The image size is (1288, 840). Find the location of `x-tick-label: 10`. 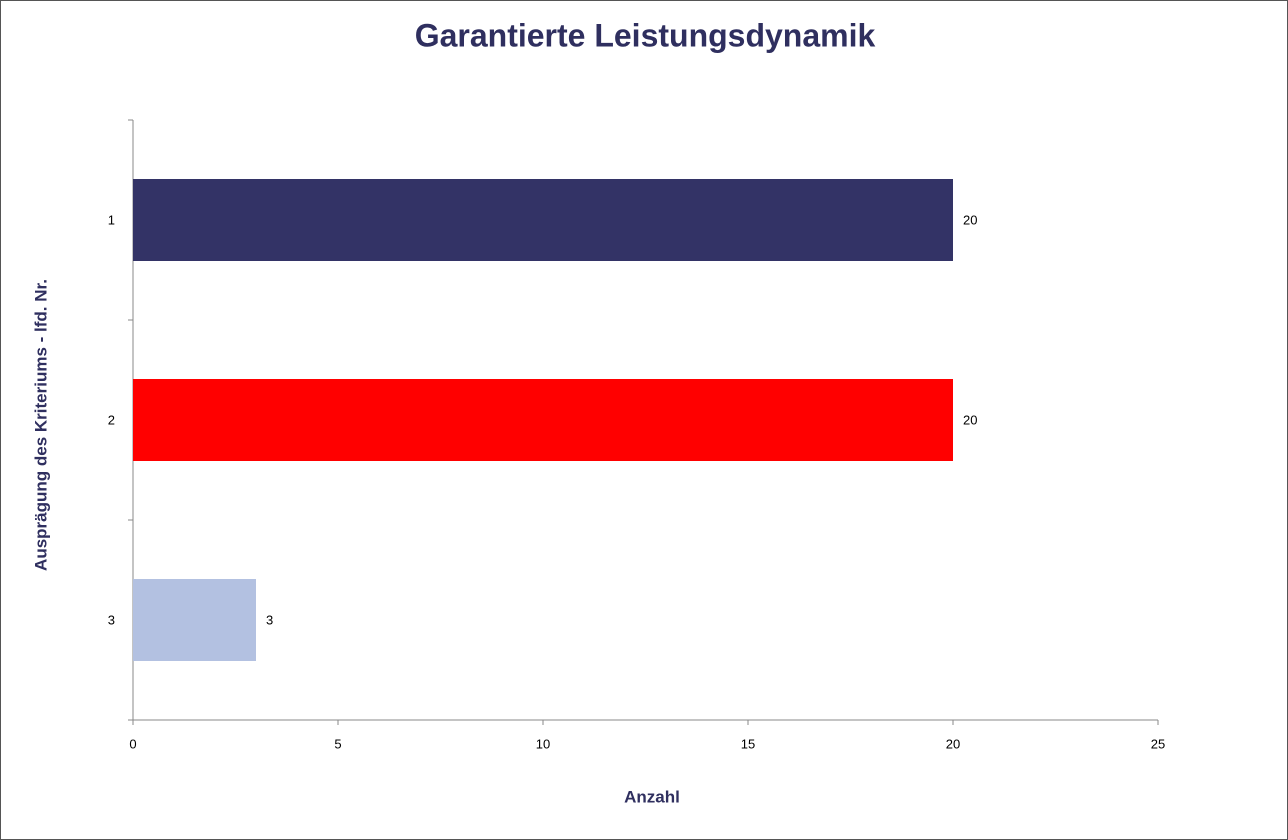

x-tick-label: 10 is located at coordinates (543, 743).